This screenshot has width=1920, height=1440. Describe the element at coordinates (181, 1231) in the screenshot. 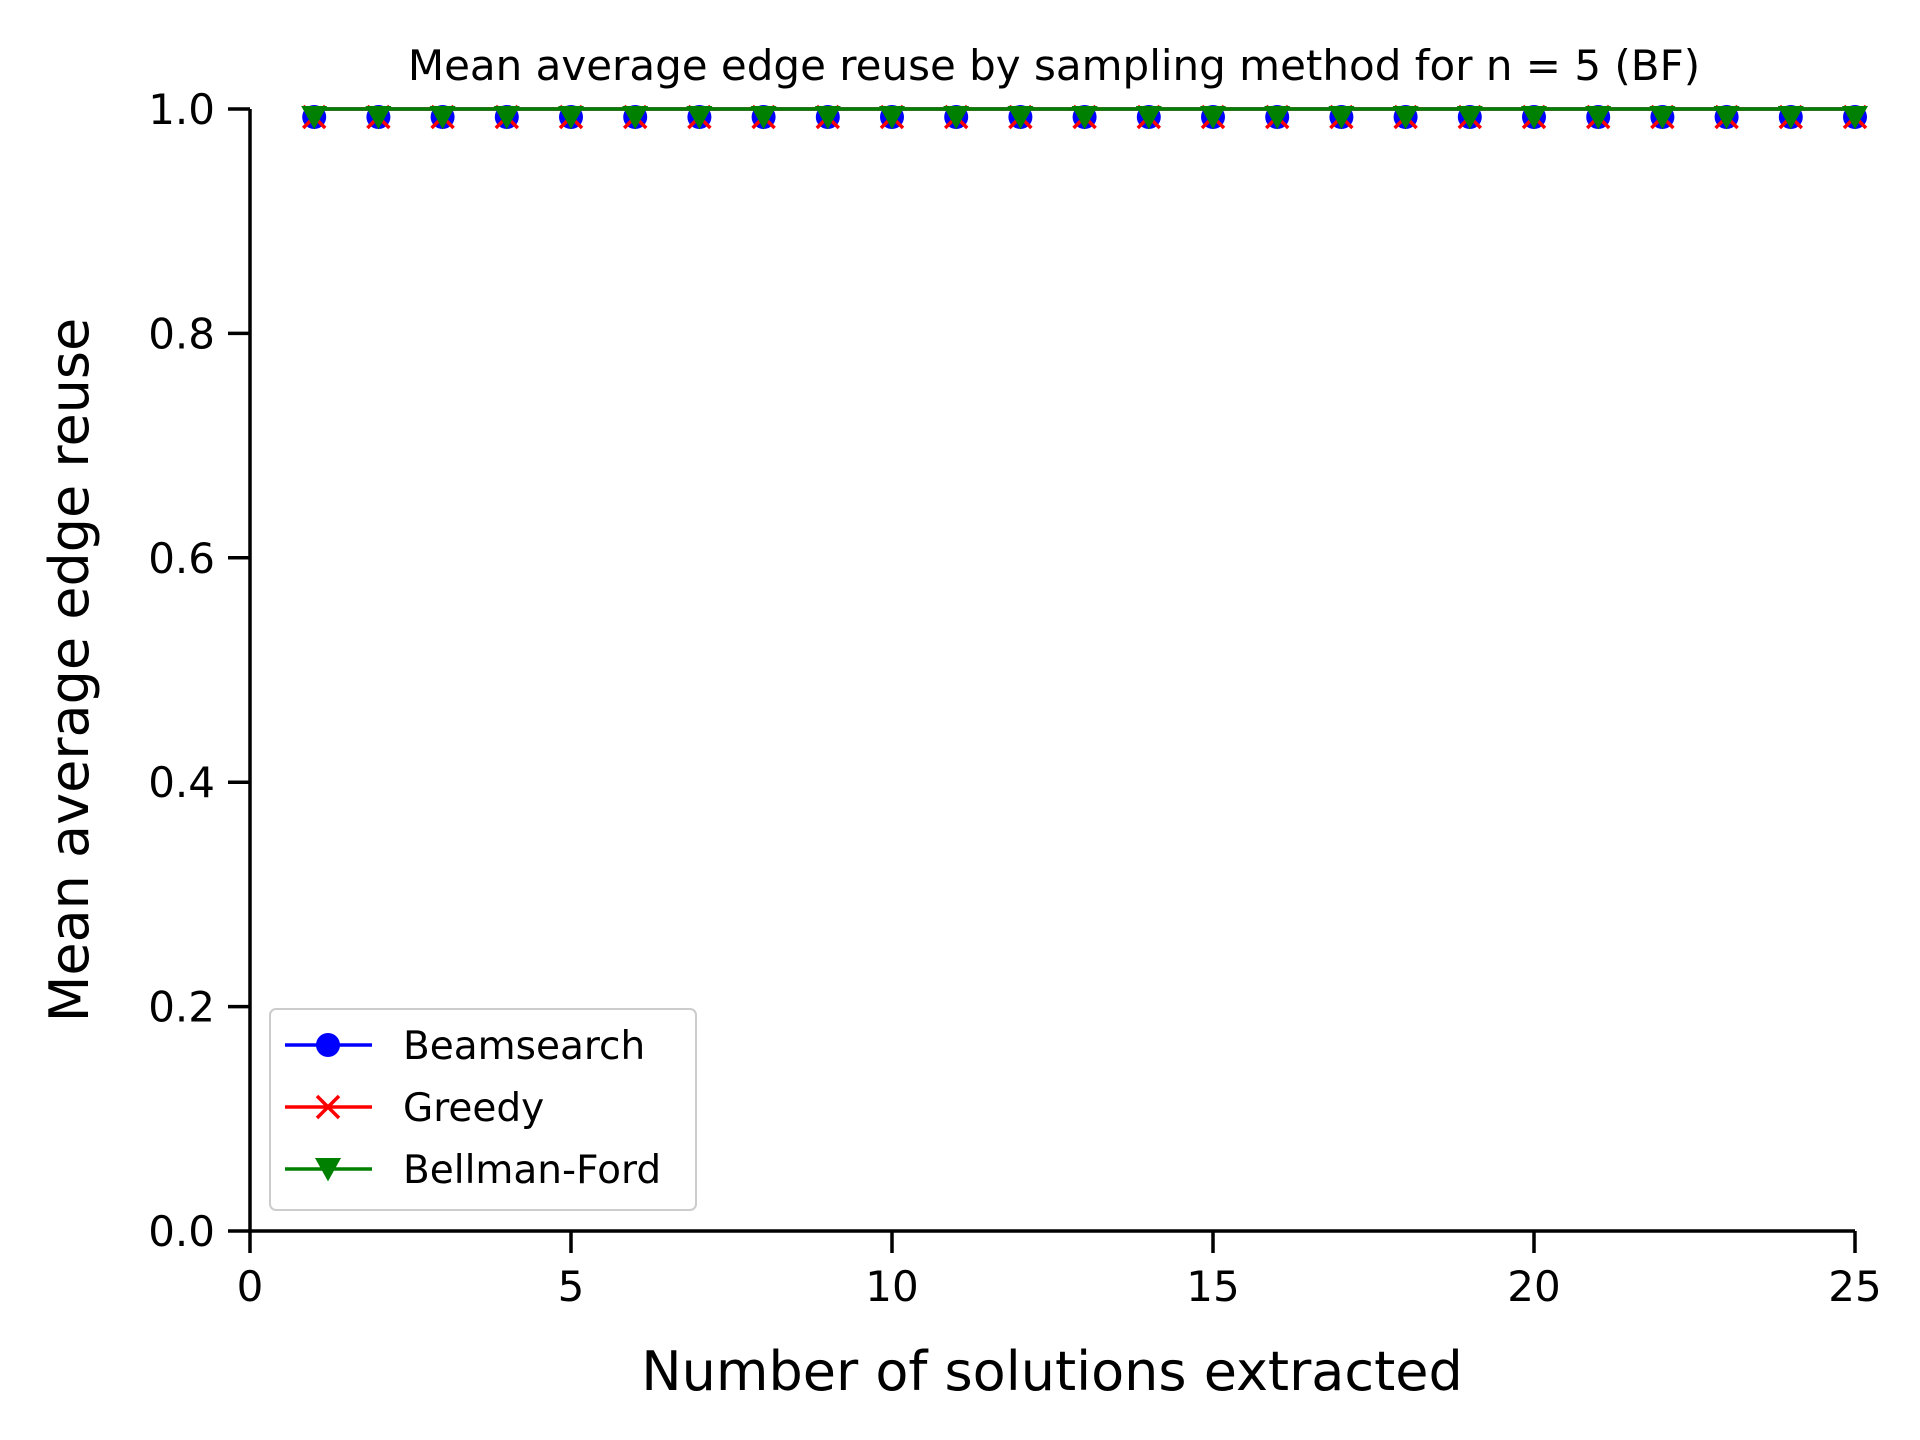

I see `y-tick-label: 0.0` at that location.